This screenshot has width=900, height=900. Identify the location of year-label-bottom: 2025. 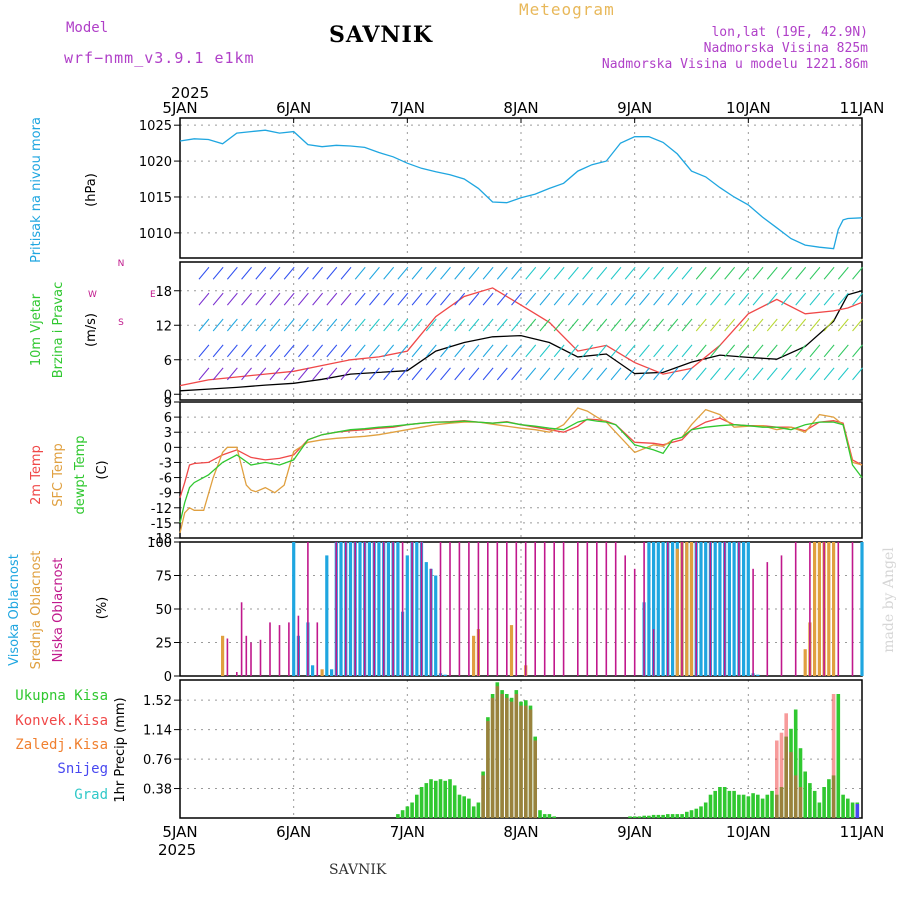
(177, 850).